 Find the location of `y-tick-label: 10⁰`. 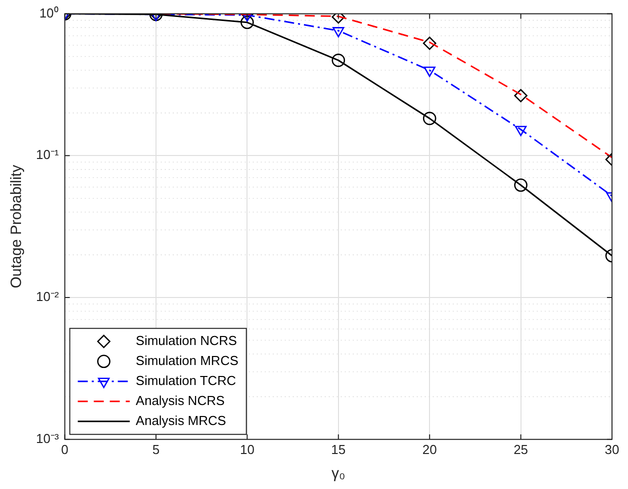

y-tick-label: 10⁰ is located at coordinates (49, 12).